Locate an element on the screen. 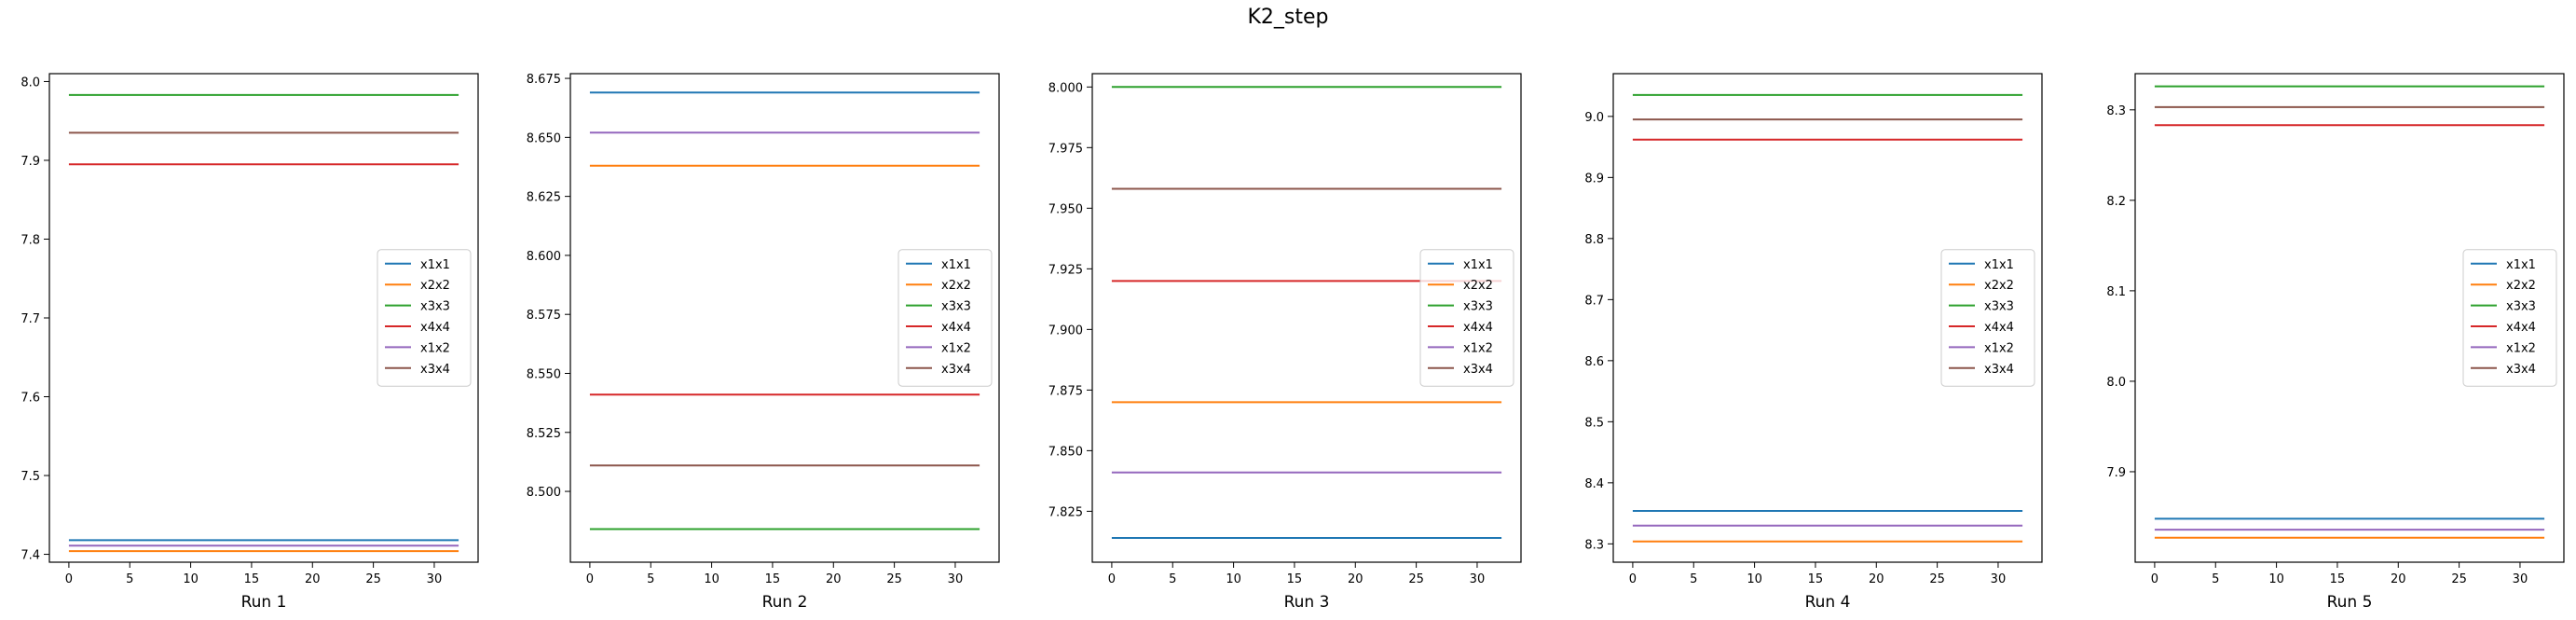 The image size is (2576, 620). y-tick-label: 7.850 is located at coordinates (1065, 452).